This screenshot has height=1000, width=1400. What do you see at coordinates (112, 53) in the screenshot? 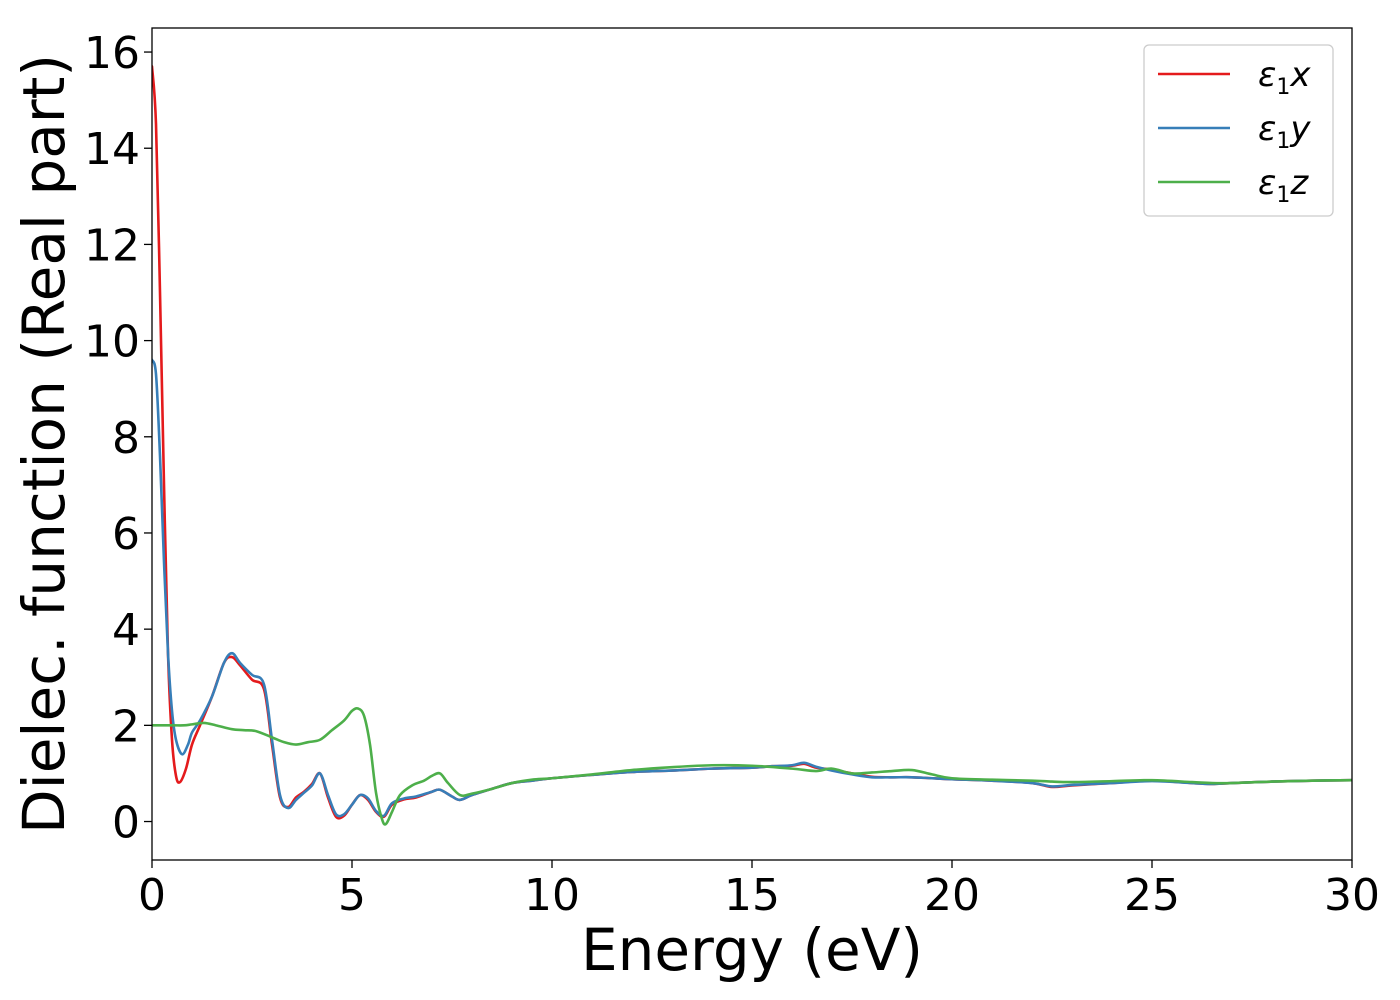
I see `y-tick-label: 16` at bounding box center [112, 53].